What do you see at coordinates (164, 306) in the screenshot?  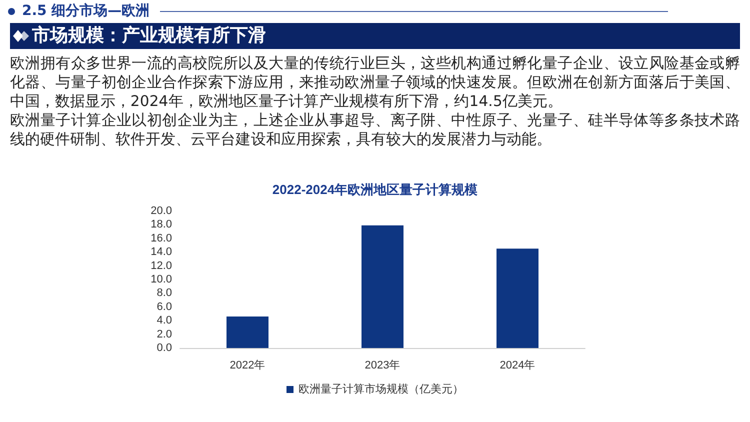 I see `y-tick-label: 6.0` at bounding box center [164, 306].